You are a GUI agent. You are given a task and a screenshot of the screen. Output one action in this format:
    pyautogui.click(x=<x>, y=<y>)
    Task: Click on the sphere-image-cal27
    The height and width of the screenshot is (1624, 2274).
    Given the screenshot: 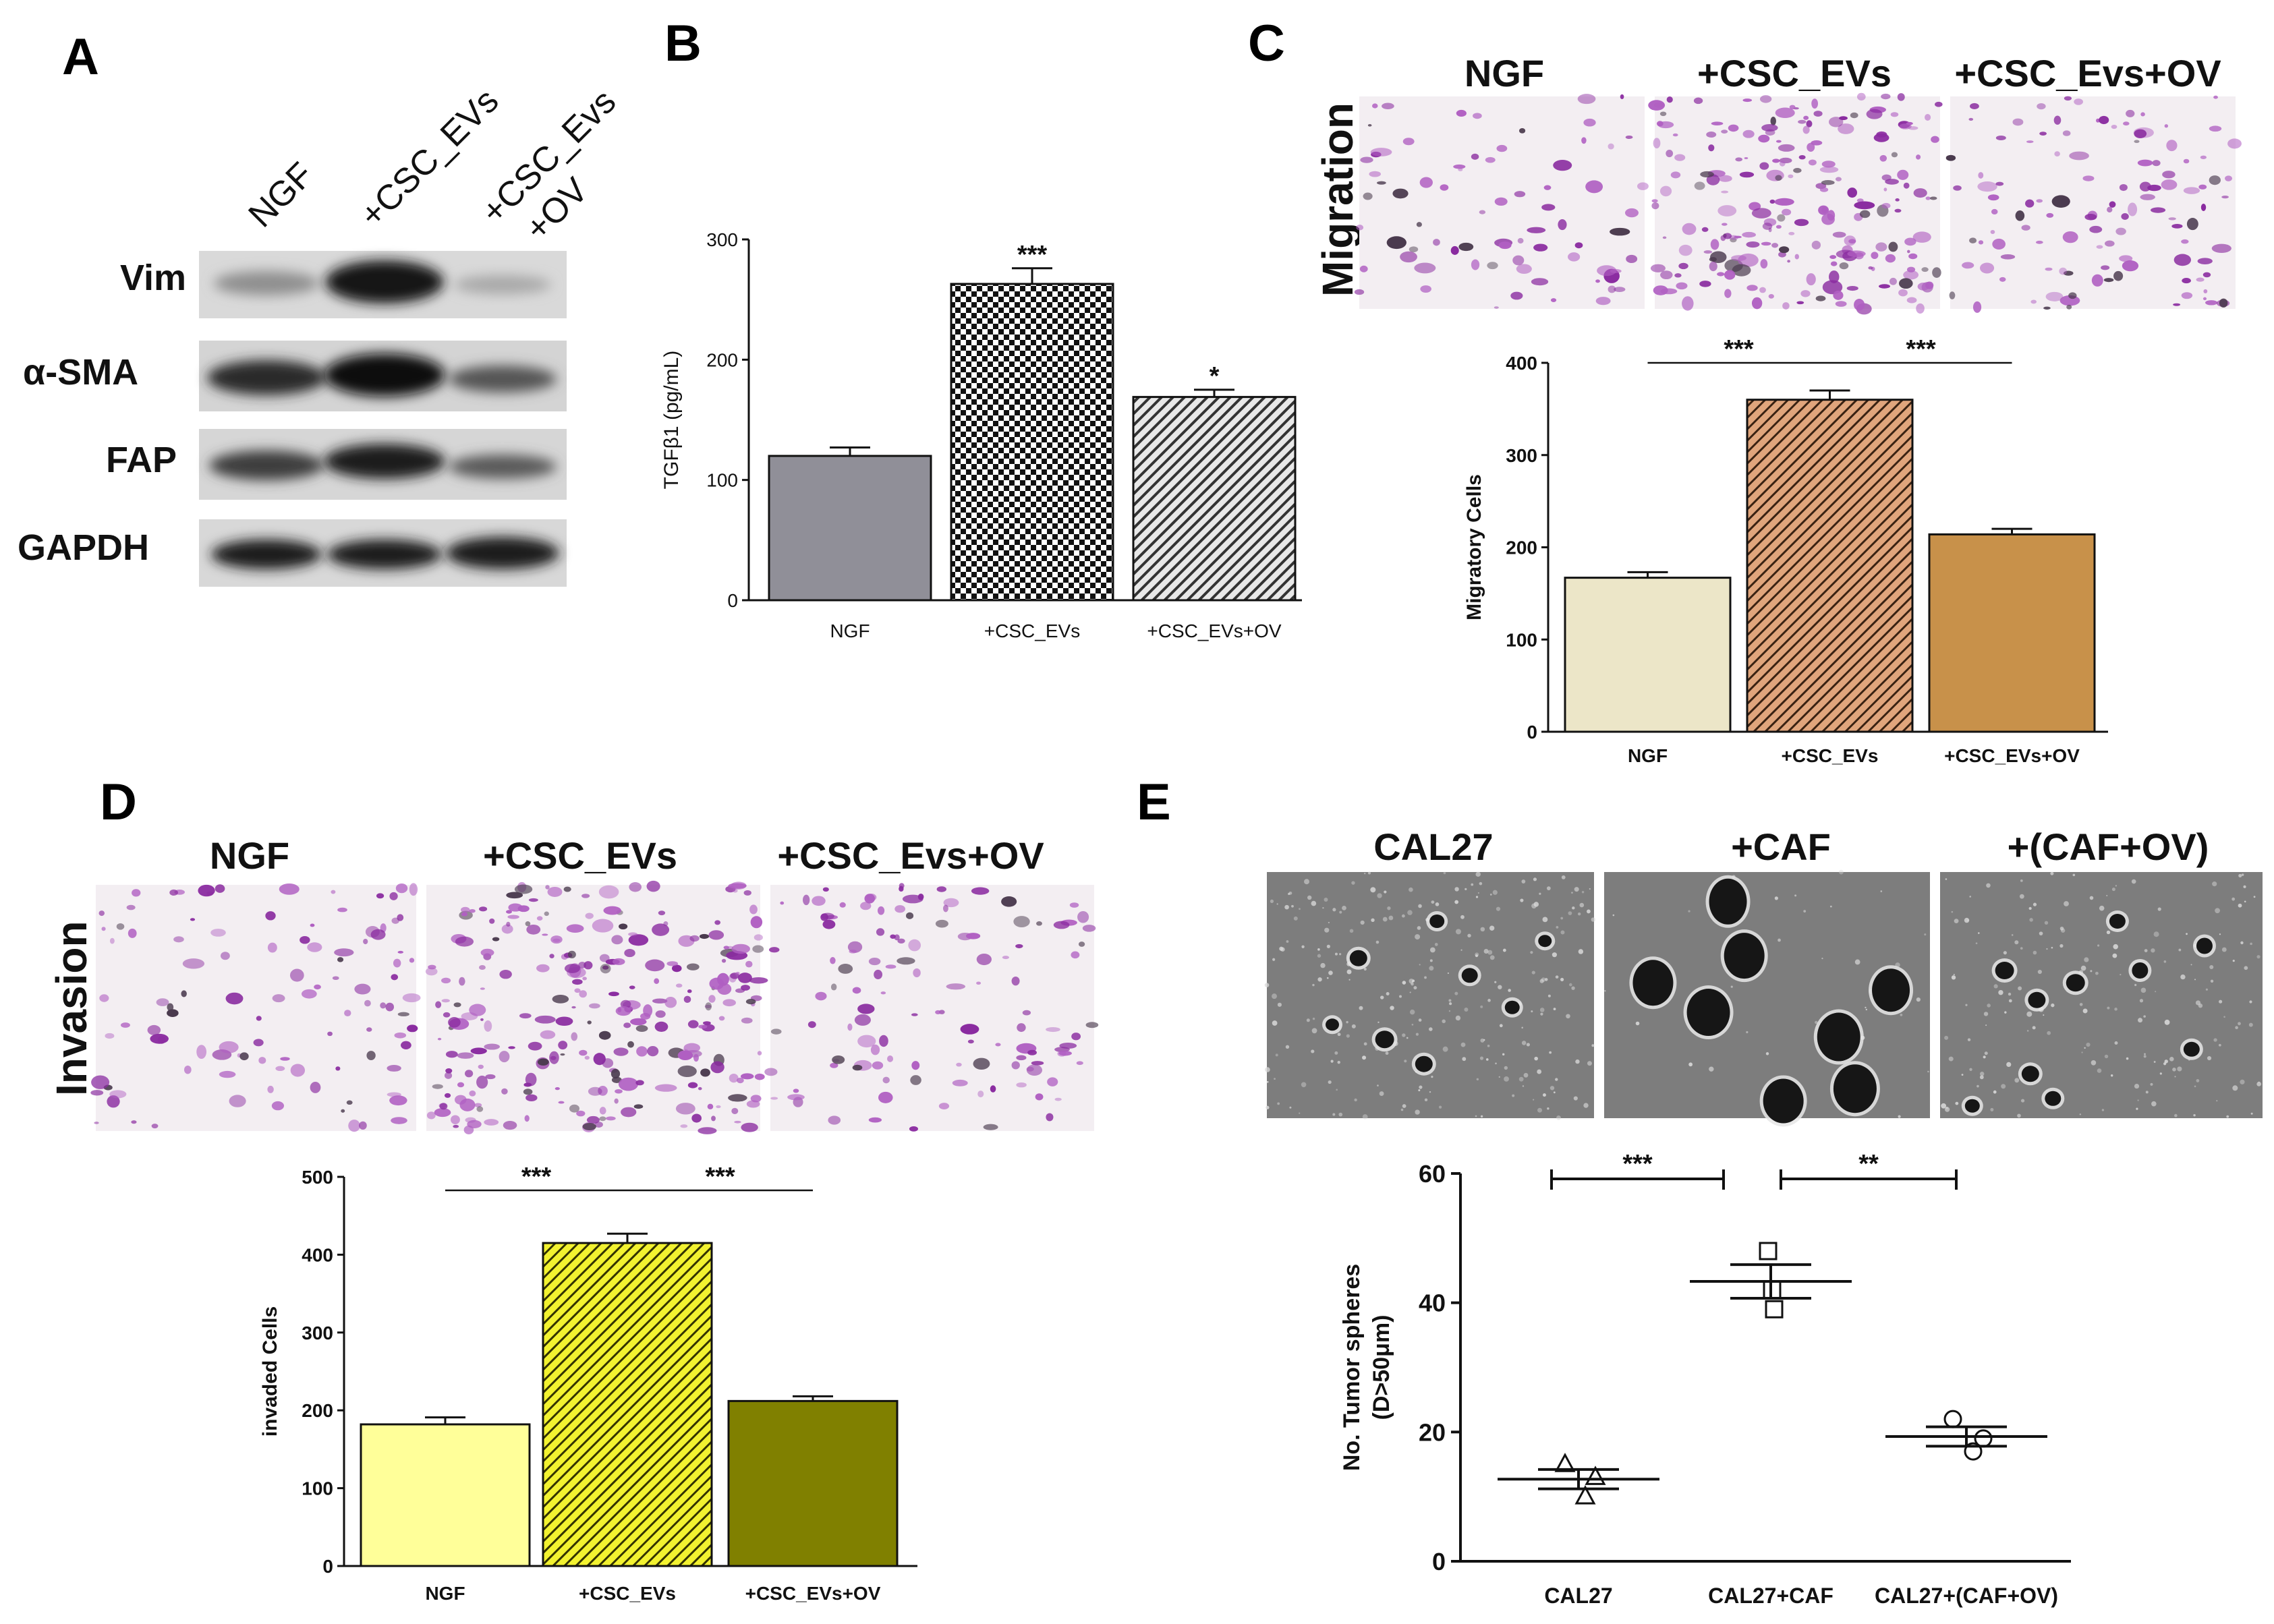 What is the action you would take?
    pyautogui.click(x=1430, y=995)
    